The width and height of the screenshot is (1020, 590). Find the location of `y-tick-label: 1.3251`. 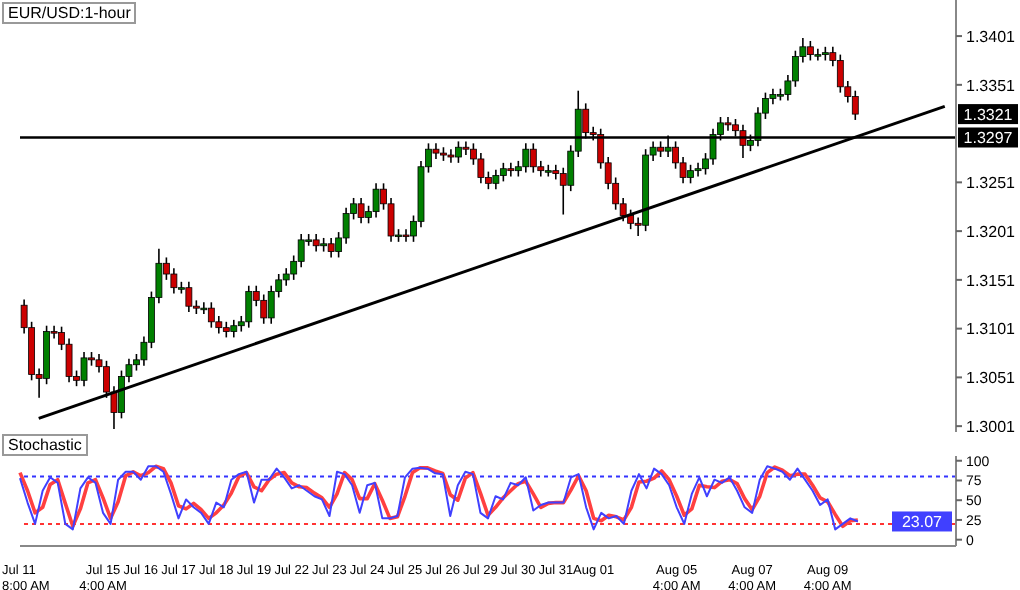

y-tick-label: 1.3251 is located at coordinates (991, 183).